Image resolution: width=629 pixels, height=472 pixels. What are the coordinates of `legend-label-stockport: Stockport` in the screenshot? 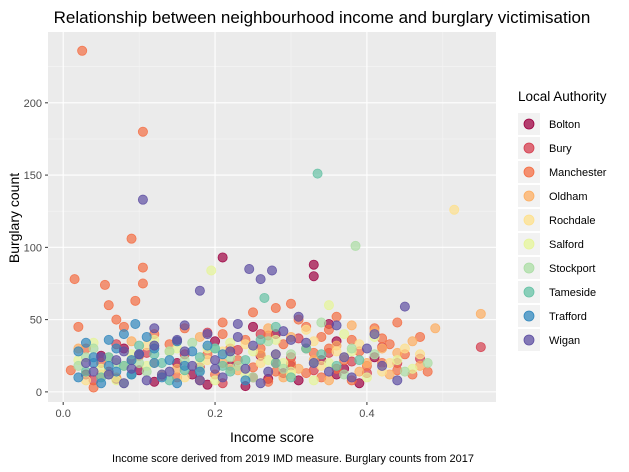 It's located at (572, 269).